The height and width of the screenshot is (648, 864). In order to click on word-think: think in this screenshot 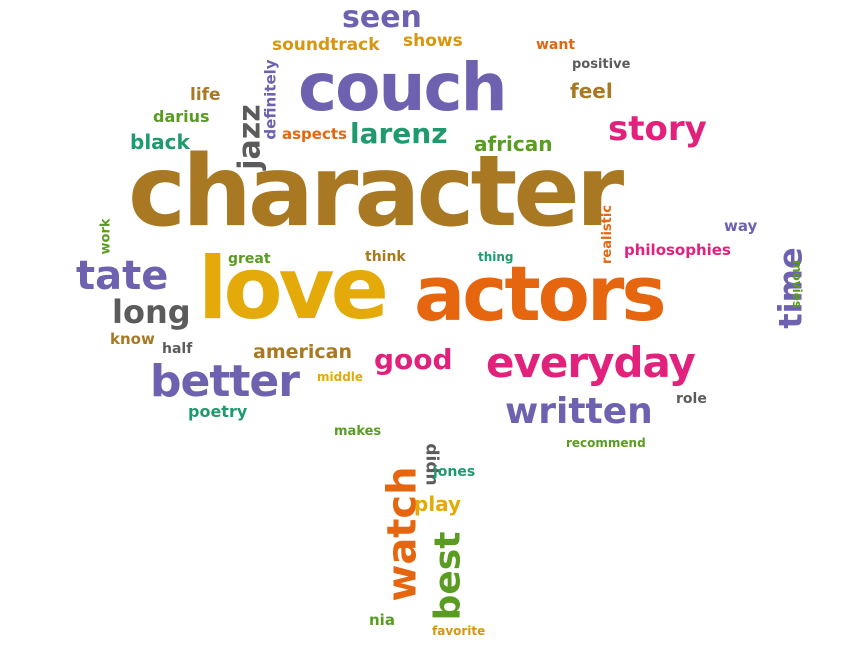, I will do `click(385, 257)`.